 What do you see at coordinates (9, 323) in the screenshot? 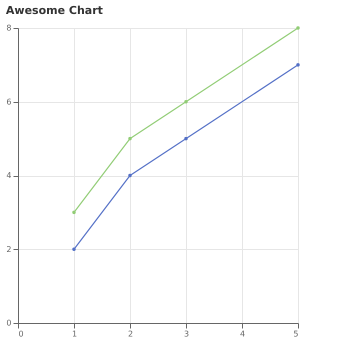
I see `y-tick-label: 0` at bounding box center [9, 323].